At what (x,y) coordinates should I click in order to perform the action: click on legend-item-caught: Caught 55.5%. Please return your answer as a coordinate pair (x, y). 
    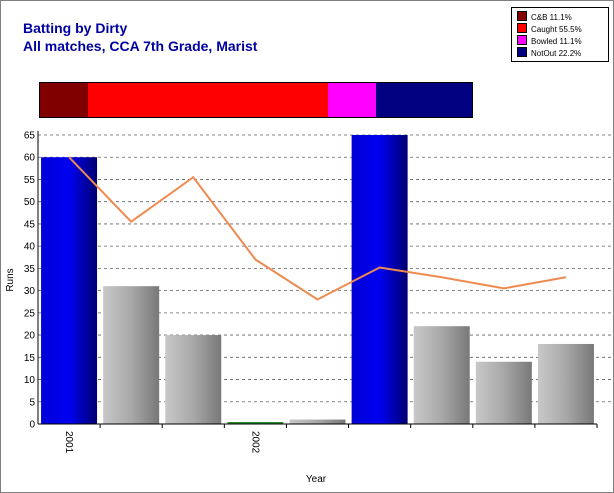
    Looking at the image, I should click on (549, 28).